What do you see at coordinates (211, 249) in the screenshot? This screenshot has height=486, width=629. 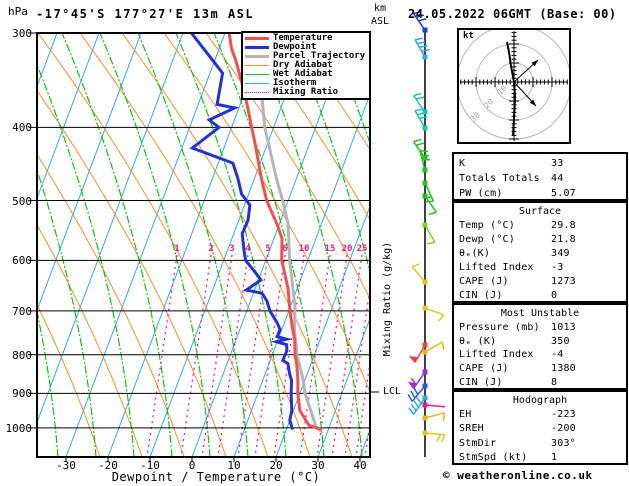 I see `mixing-ratio-tick-label: 2` at bounding box center [211, 249].